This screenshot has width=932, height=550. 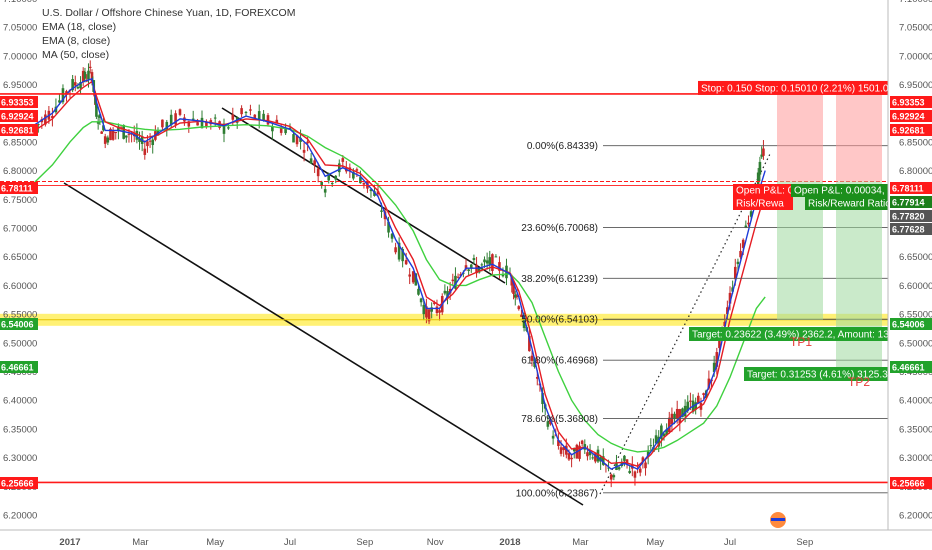 What do you see at coordinates (20, 286) in the screenshot?
I see `y-tick-label-left: 6.60000` at bounding box center [20, 286].